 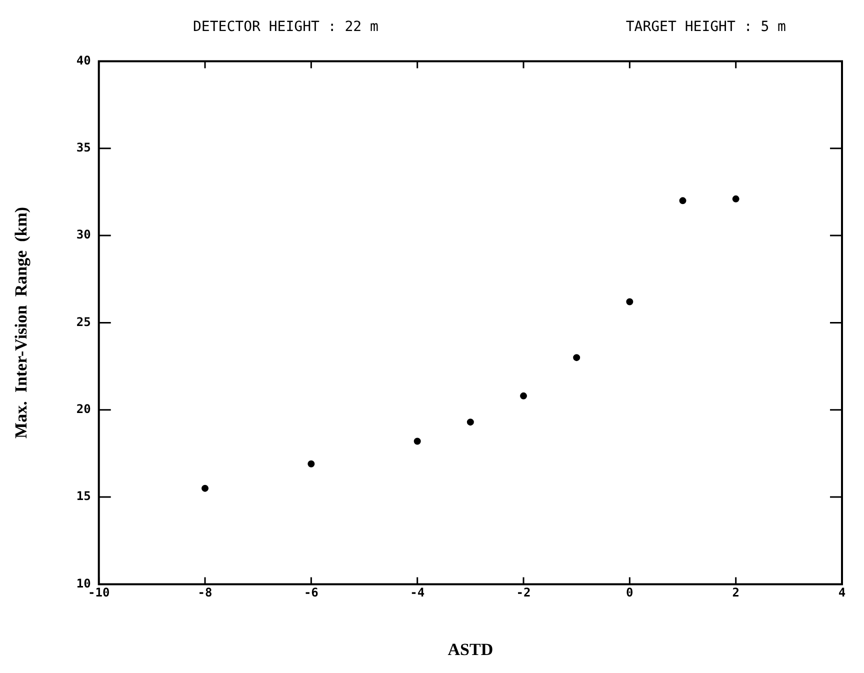 I want to click on y-tick-label: 30, so click(x=83, y=235).